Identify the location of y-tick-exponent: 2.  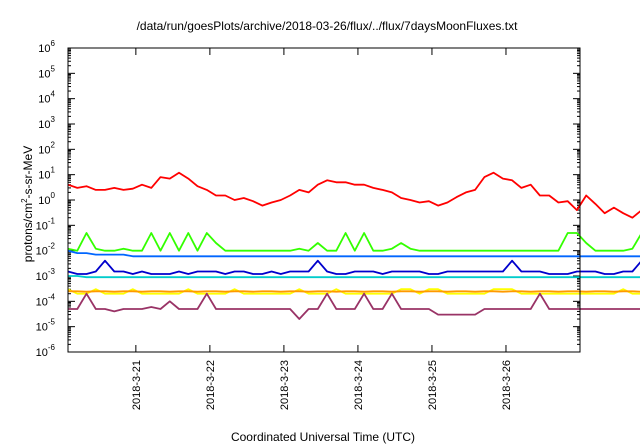
(53, 144).